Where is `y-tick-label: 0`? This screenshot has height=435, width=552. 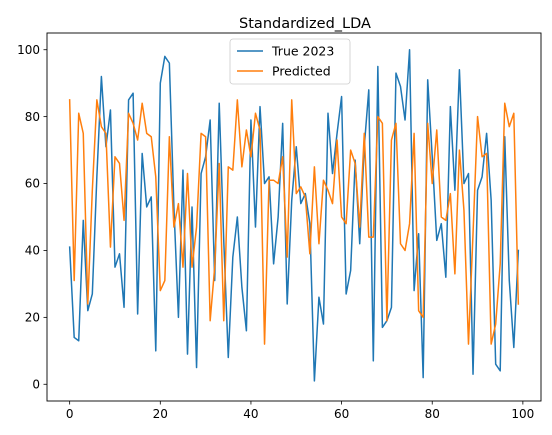 y-tick-label: 0 is located at coordinates (36, 384).